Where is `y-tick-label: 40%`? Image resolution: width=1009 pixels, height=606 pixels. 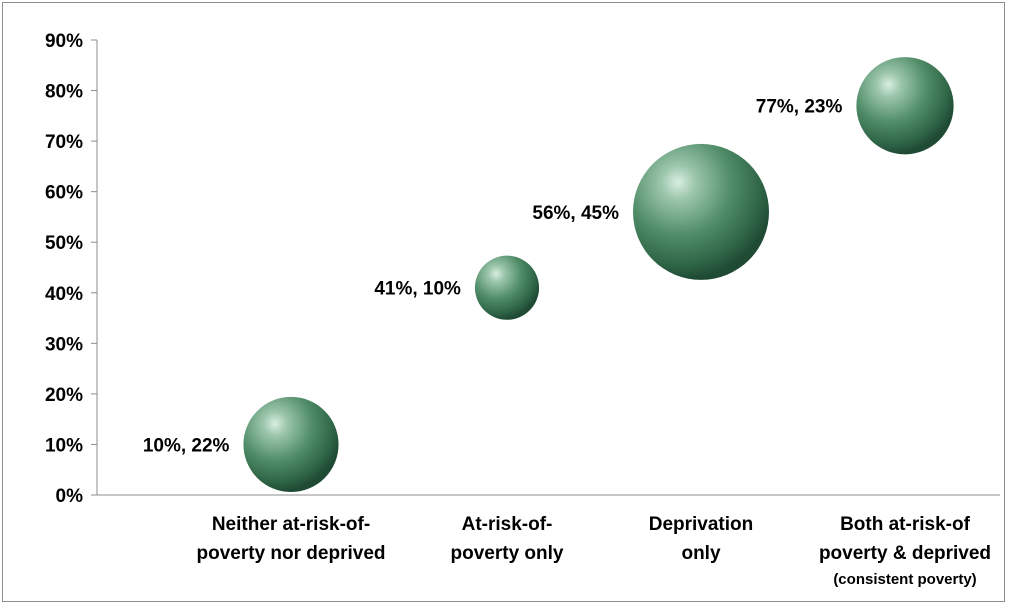
y-tick-label: 40% is located at coordinates (64, 294).